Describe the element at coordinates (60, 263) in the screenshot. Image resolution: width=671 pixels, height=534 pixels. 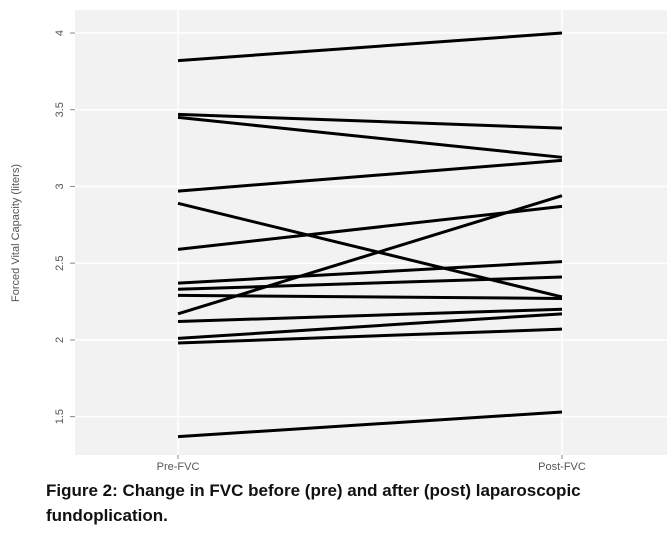
I see `y-tick-label: 2.5` at that location.